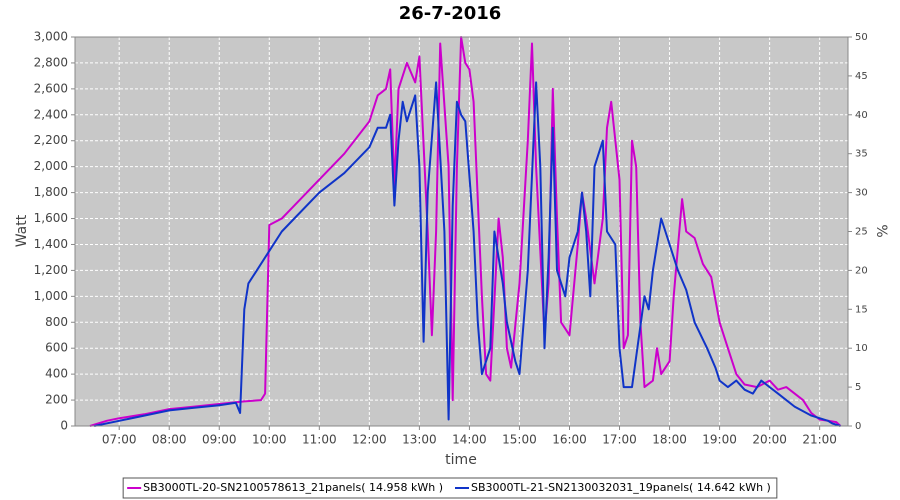  Describe the element at coordinates (319, 440) in the screenshot. I see `x-tick-label: 11:00` at that location.